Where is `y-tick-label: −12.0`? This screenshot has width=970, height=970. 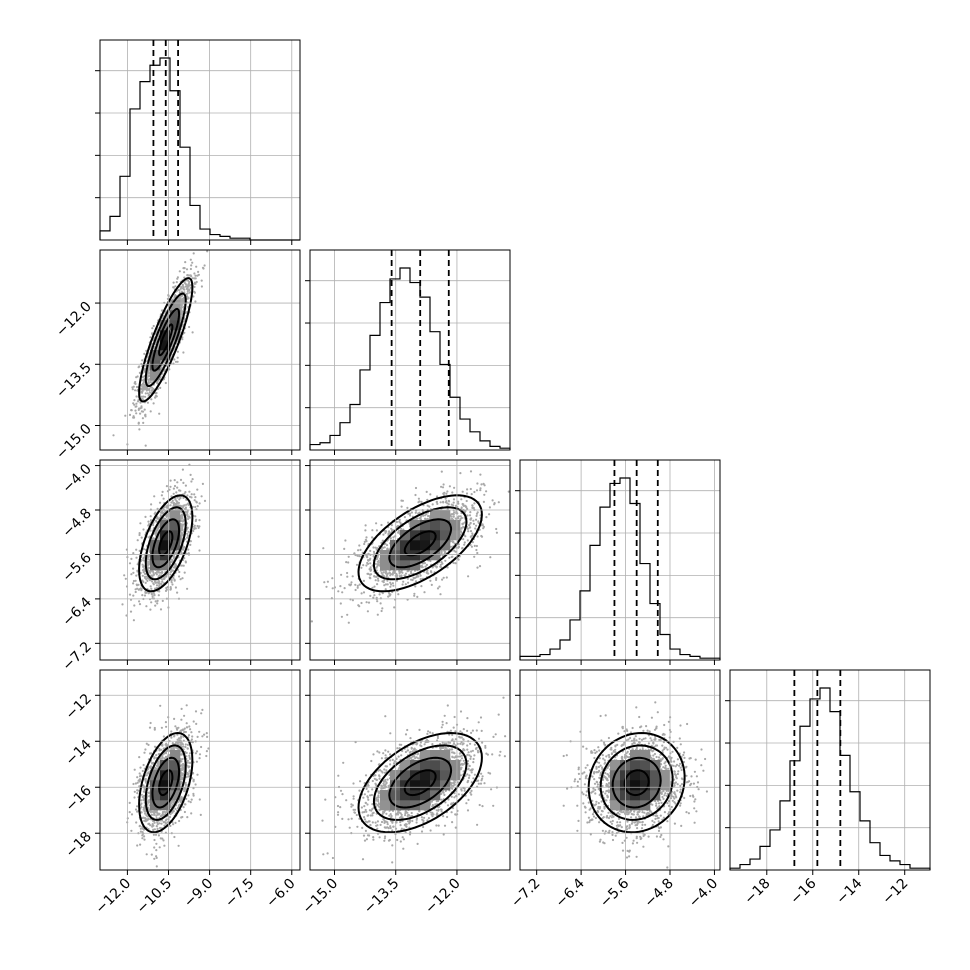 y-tick-label: −12.0 is located at coordinates (74, 320).